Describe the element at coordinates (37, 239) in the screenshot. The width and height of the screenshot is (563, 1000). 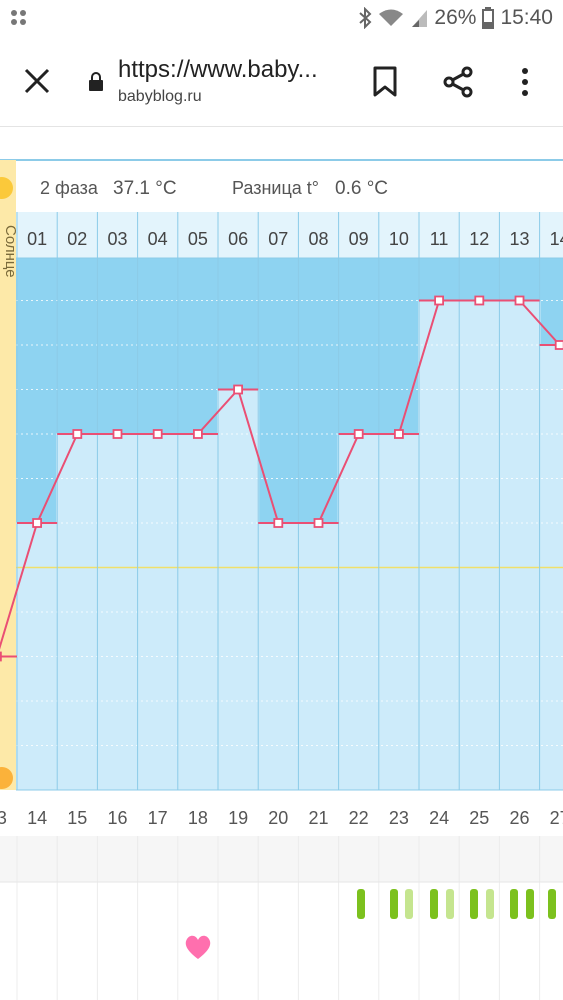
I see `cycle-day-label: 01` at that location.